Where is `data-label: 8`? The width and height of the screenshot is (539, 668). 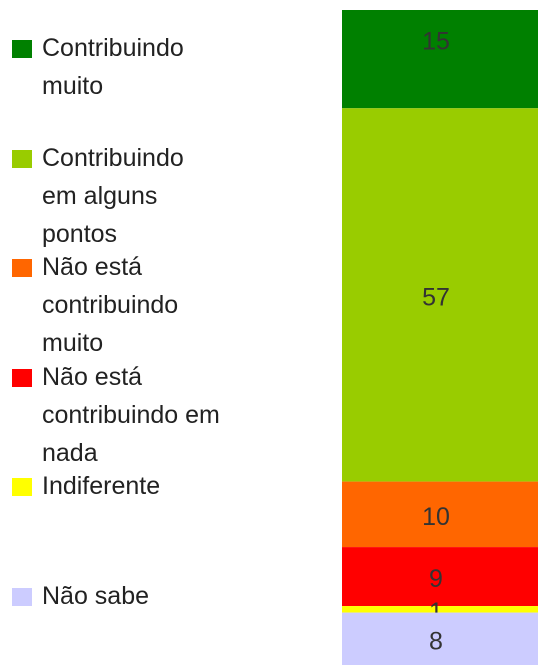
data-label: 8 is located at coordinates (436, 641).